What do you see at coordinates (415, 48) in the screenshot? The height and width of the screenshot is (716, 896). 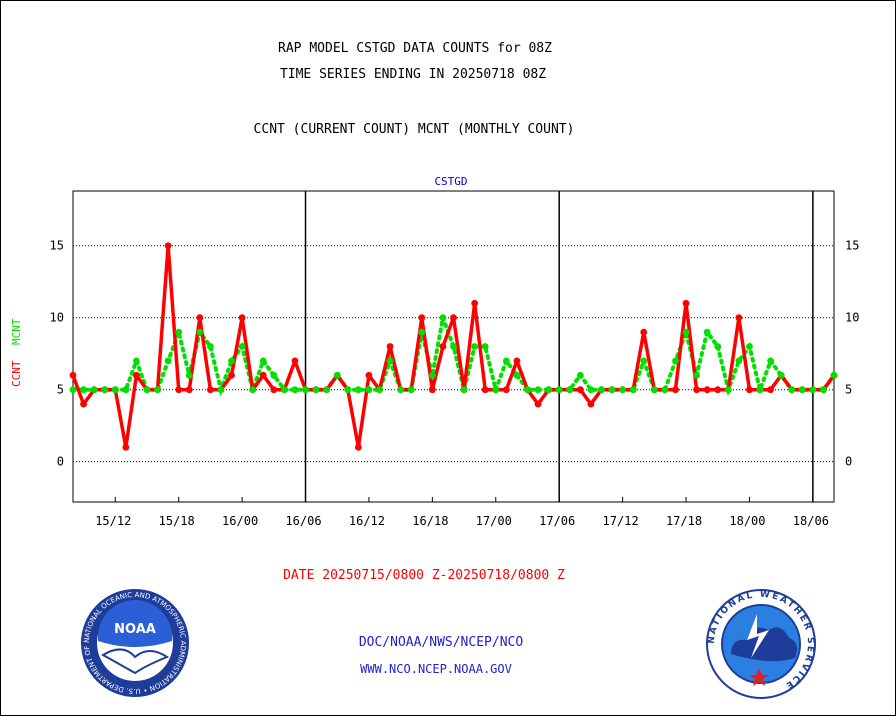 I see `chart-title-line1: RAP MODEL CSTGD DATA COUNTS for 08Z` at bounding box center [415, 48].